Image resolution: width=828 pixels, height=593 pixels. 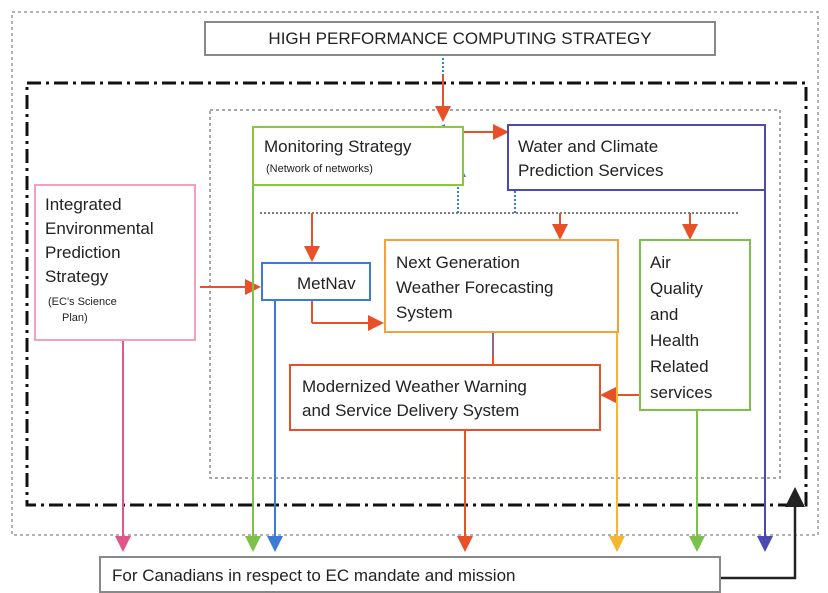 I want to click on header-title: HIGH PERFORMANCE COMPUTING STRATEGY, so click(x=459, y=38).